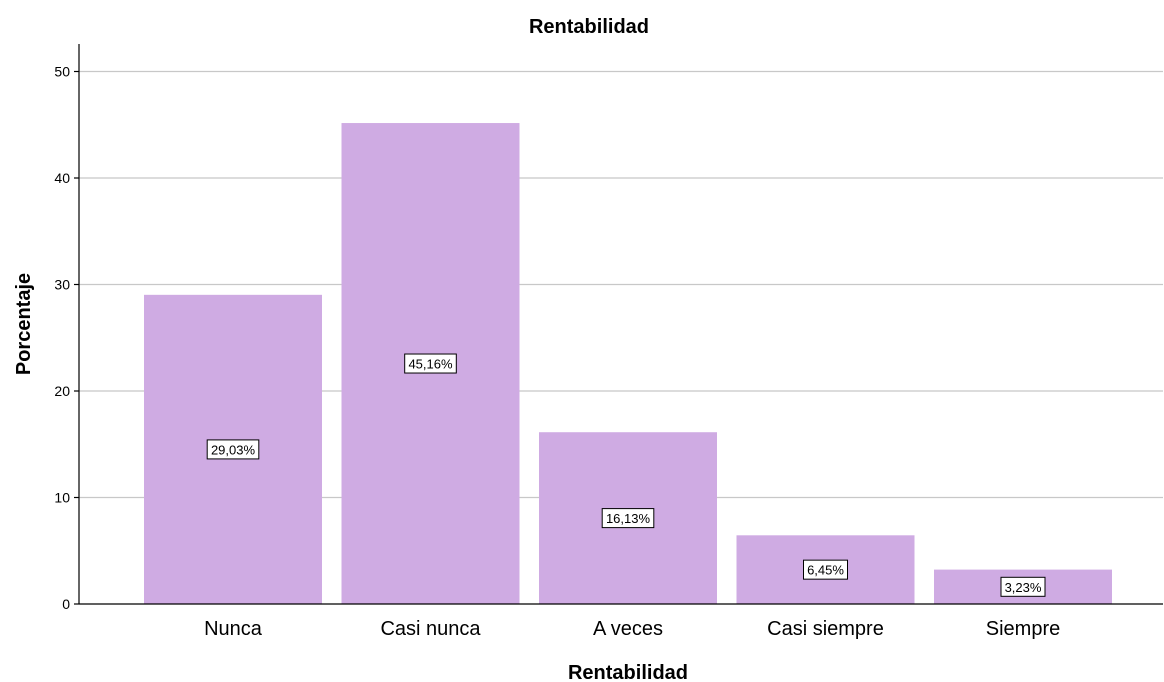  What do you see at coordinates (825, 629) in the screenshot?
I see `x-tick-label: Casi siempre` at bounding box center [825, 629].